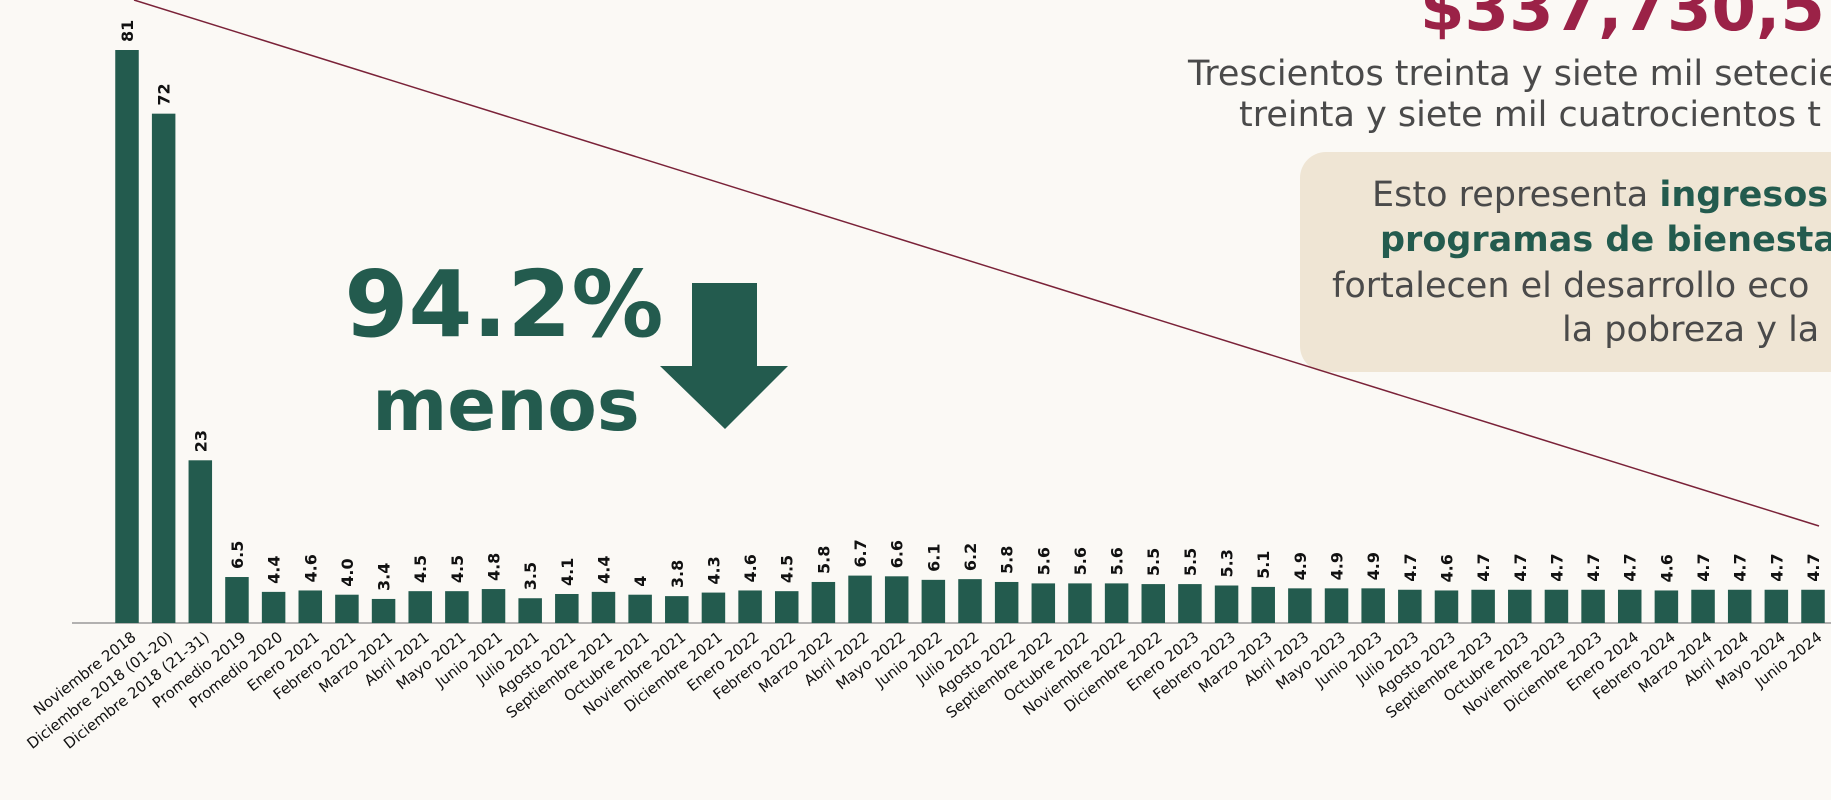 This screenshot has width=1831, height=800. Describe the element at coordinates (713, 570) in the screenshot. I see `value-label: 4.3` at that location.